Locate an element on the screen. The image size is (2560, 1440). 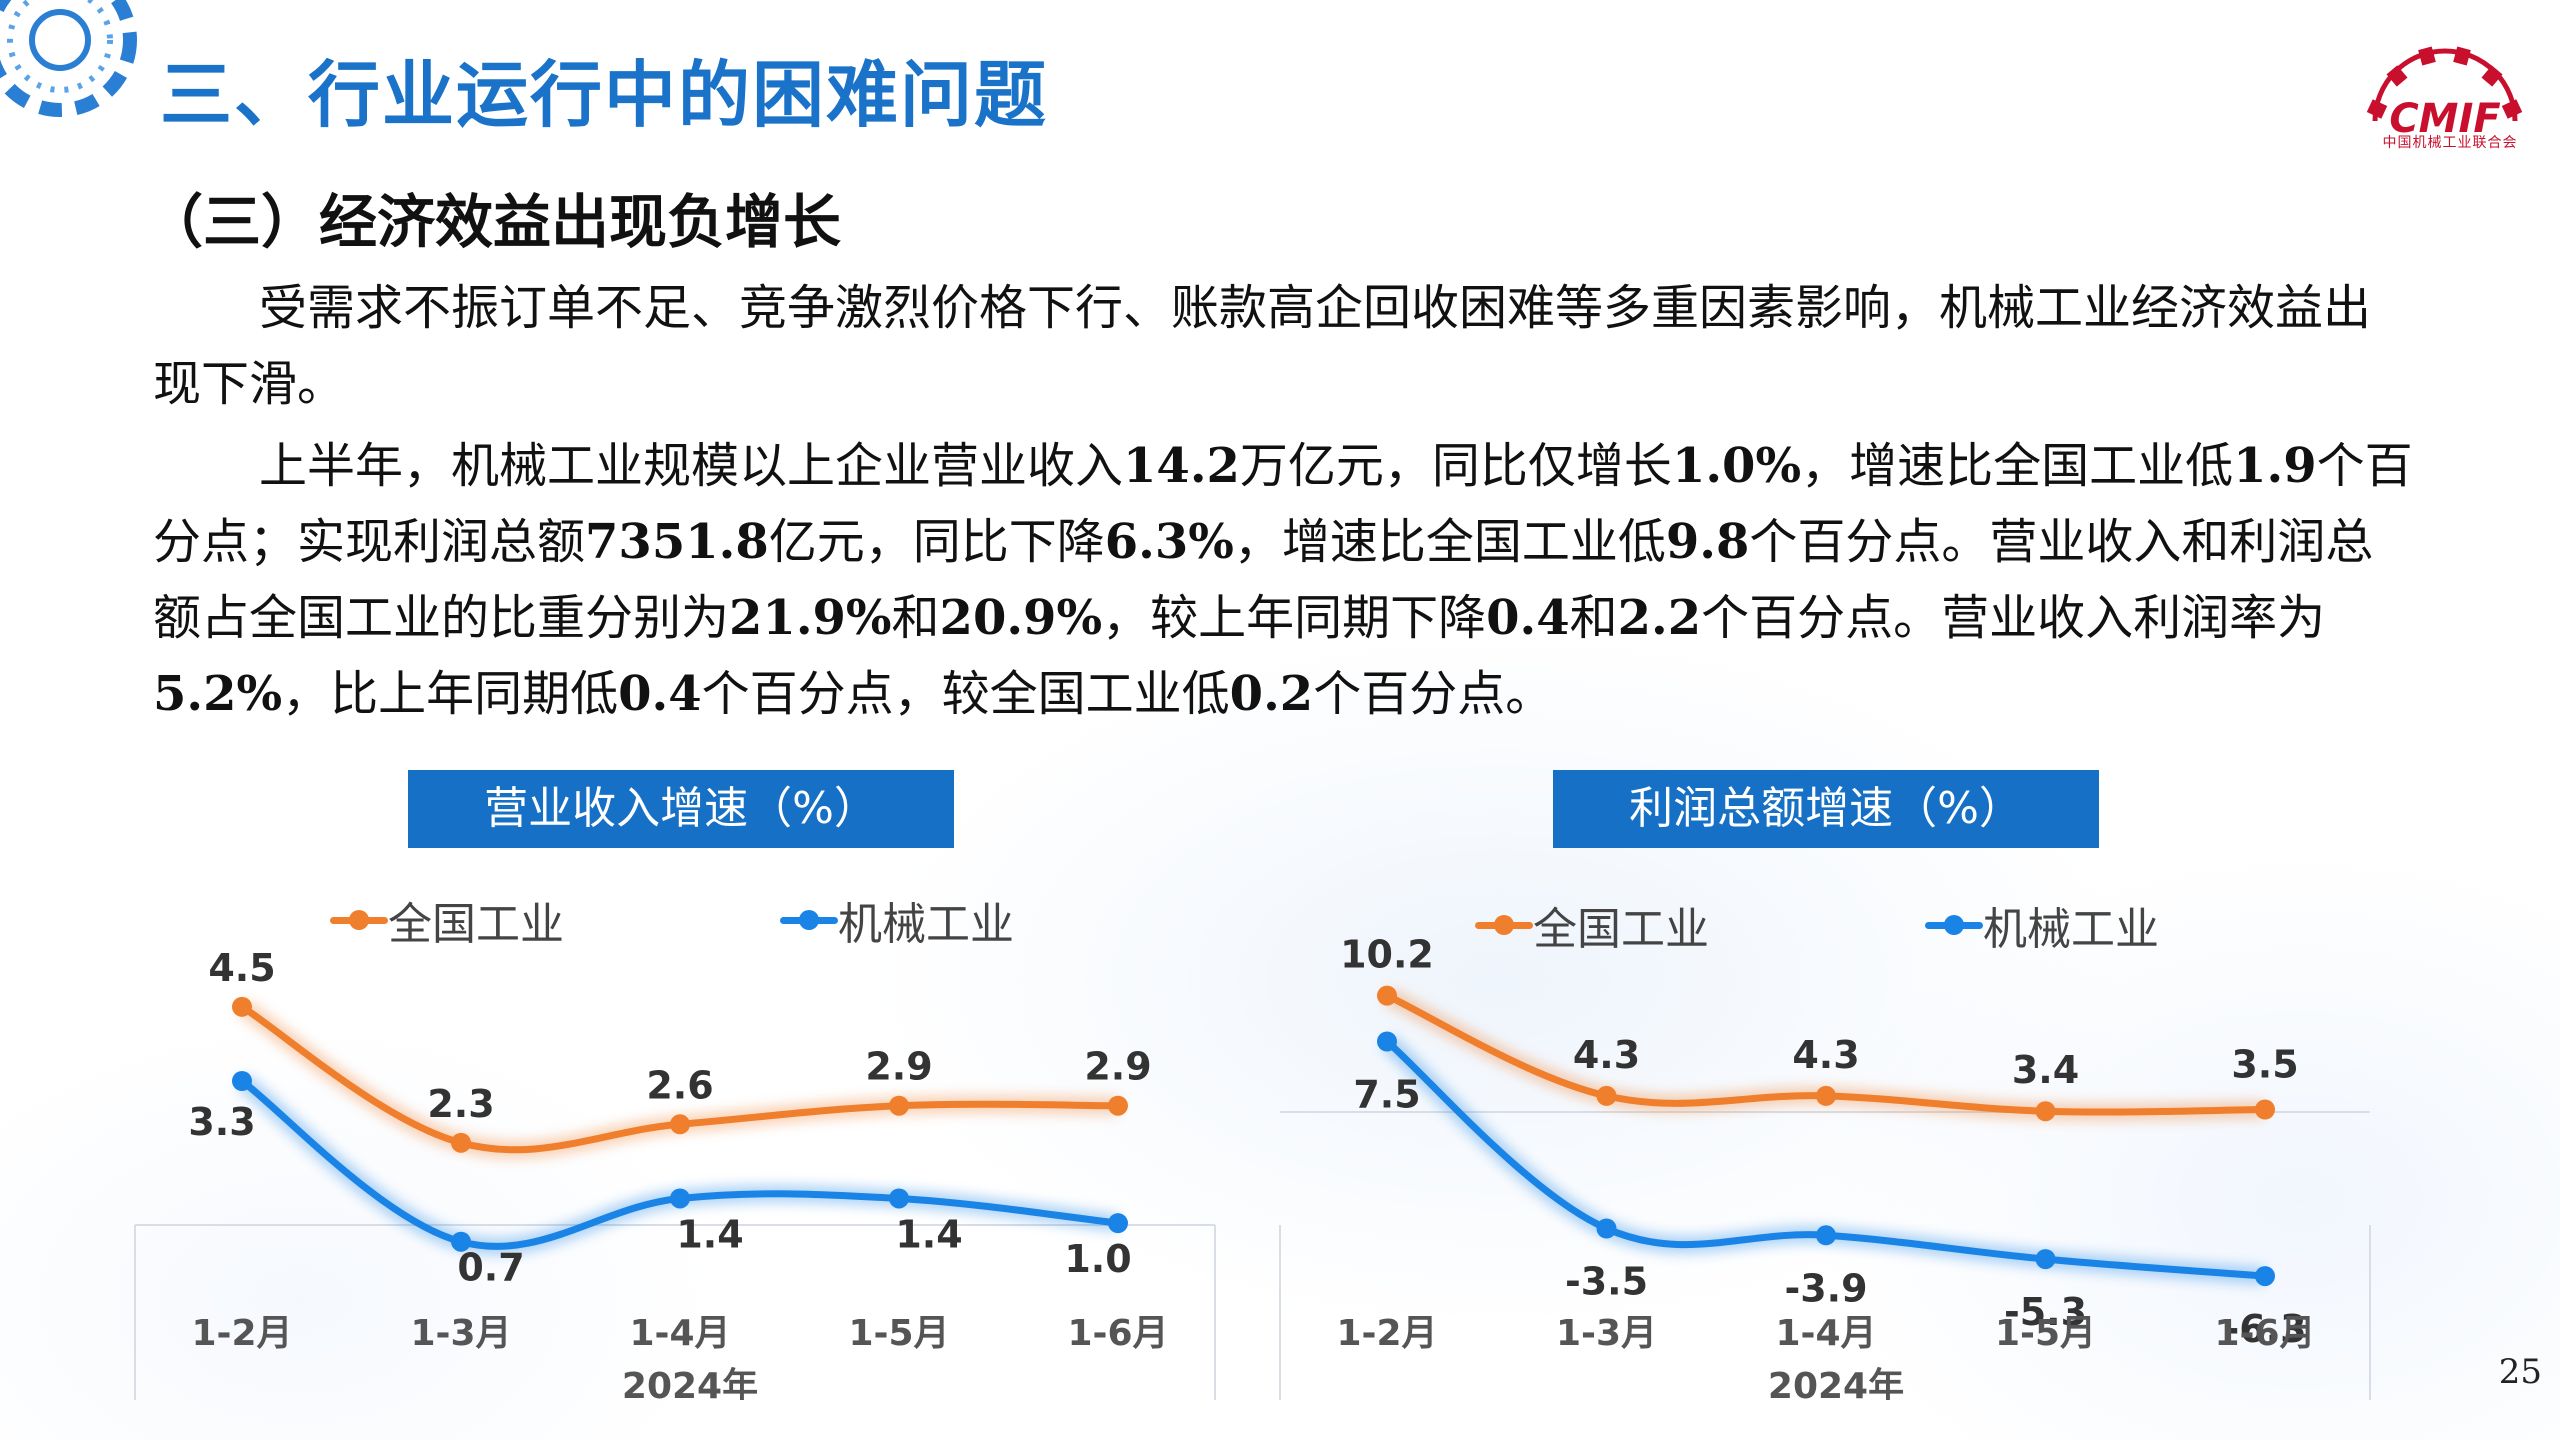
series-line-machinery is located at coordinates (1826, 1159).